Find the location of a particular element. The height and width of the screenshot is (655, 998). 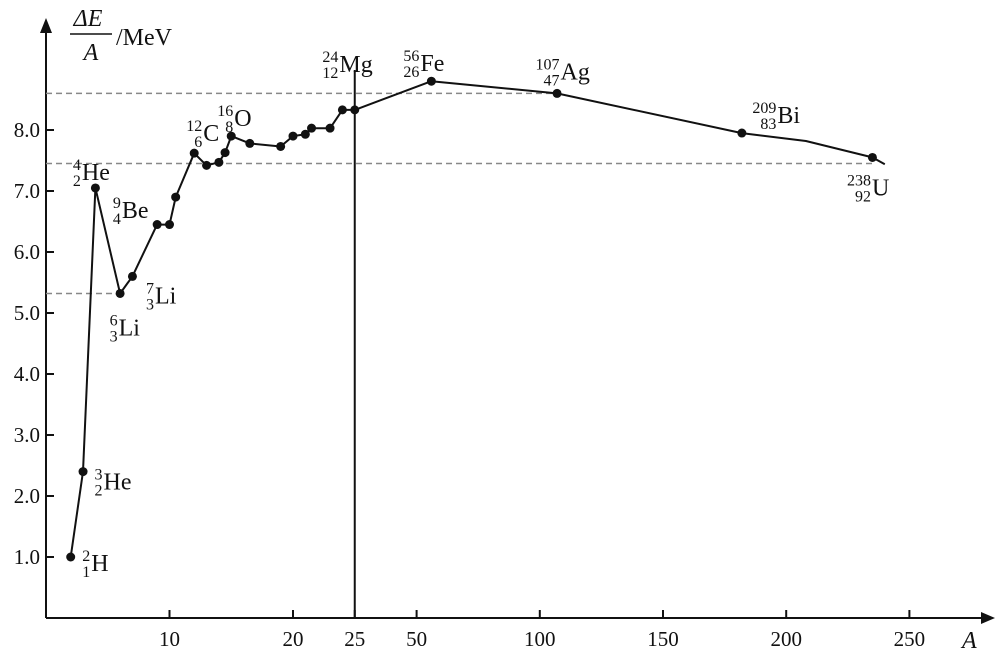

isotope-symbol: Be is located at coordinates (135, 211).